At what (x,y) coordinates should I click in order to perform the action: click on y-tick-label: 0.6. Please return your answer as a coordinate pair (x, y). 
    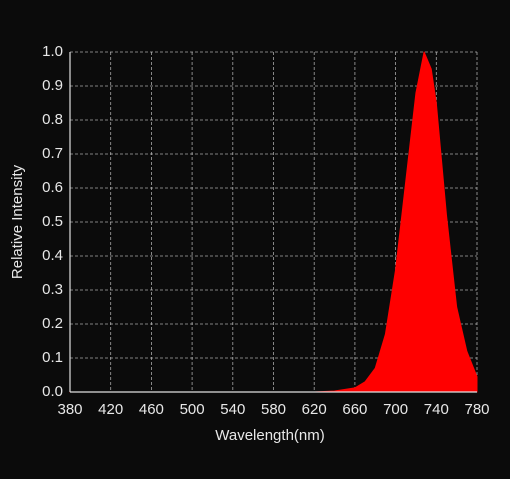
    Looking at the image, I should click on (52, 187).